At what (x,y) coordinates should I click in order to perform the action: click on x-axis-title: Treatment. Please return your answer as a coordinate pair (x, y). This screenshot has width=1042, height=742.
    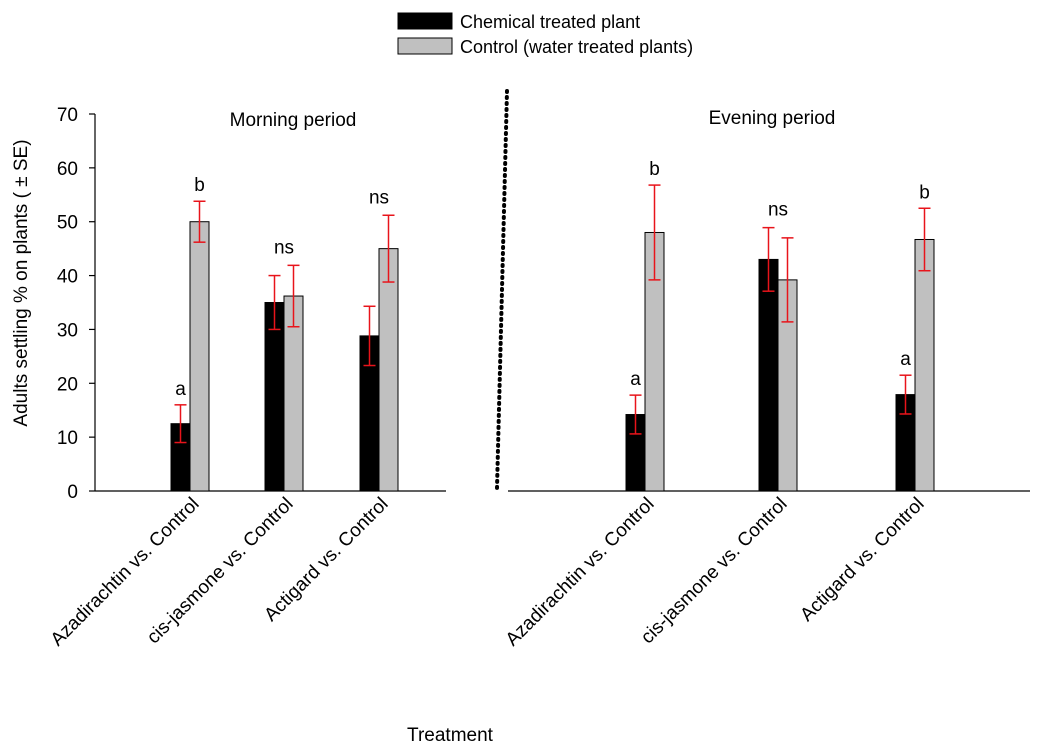
    Looking at the image, I should click on (450, 733).